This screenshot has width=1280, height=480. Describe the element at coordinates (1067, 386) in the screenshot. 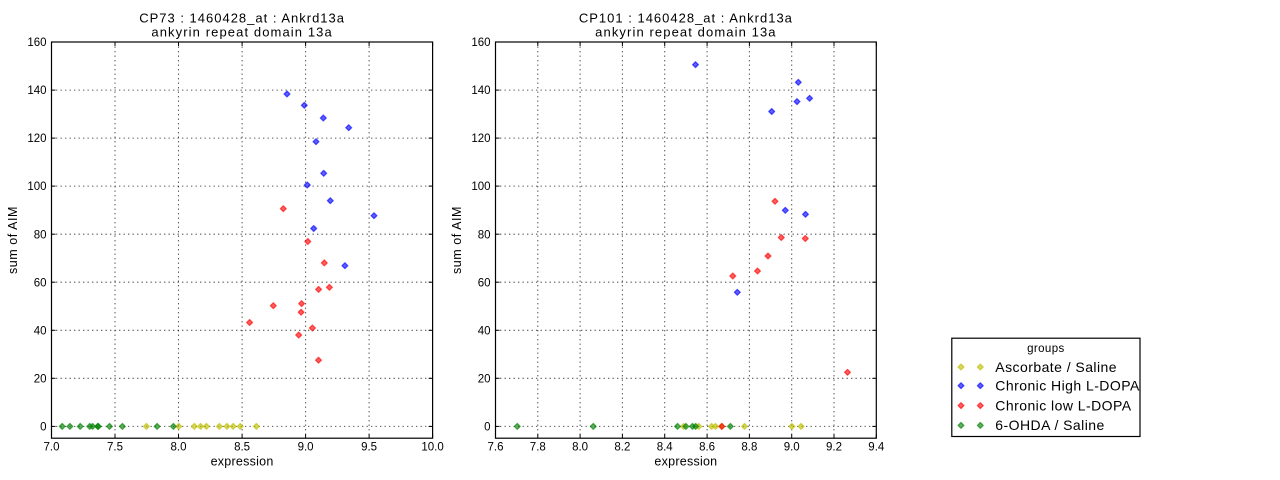

I see `svg-text: Chronic High L-DOPA` at that location.